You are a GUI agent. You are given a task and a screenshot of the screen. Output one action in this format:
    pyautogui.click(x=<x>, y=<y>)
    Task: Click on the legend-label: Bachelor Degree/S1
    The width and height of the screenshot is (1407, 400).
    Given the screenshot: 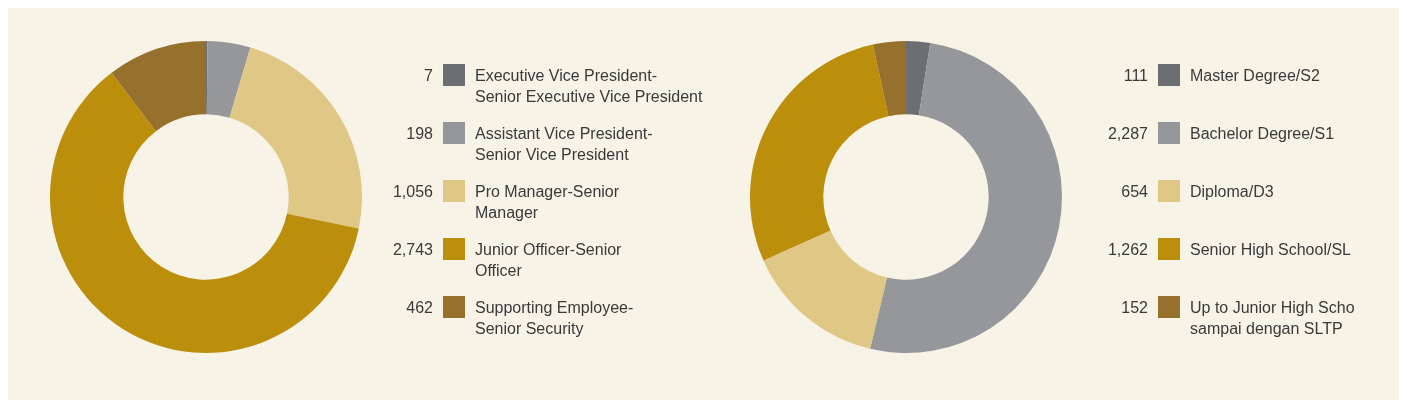 What is the action you would take?
    pyautogui.click(x=1263, y=134)
    